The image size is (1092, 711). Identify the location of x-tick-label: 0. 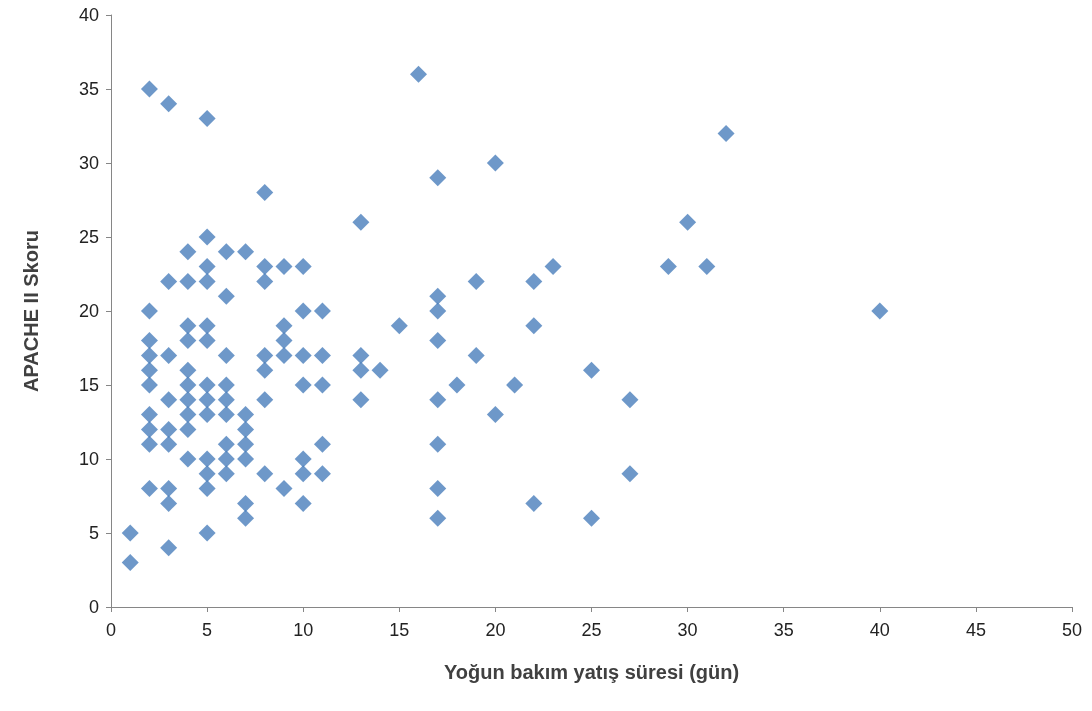
(111, 630).